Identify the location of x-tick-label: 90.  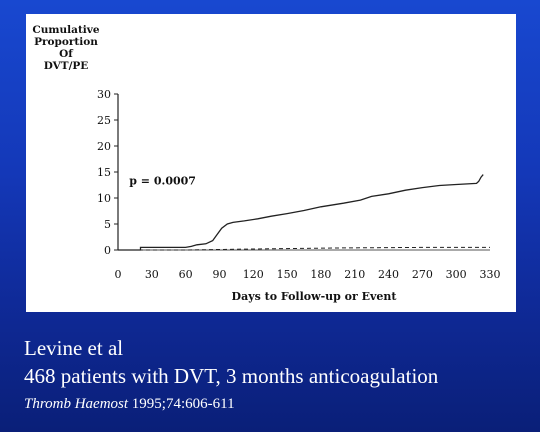
(219, 274).